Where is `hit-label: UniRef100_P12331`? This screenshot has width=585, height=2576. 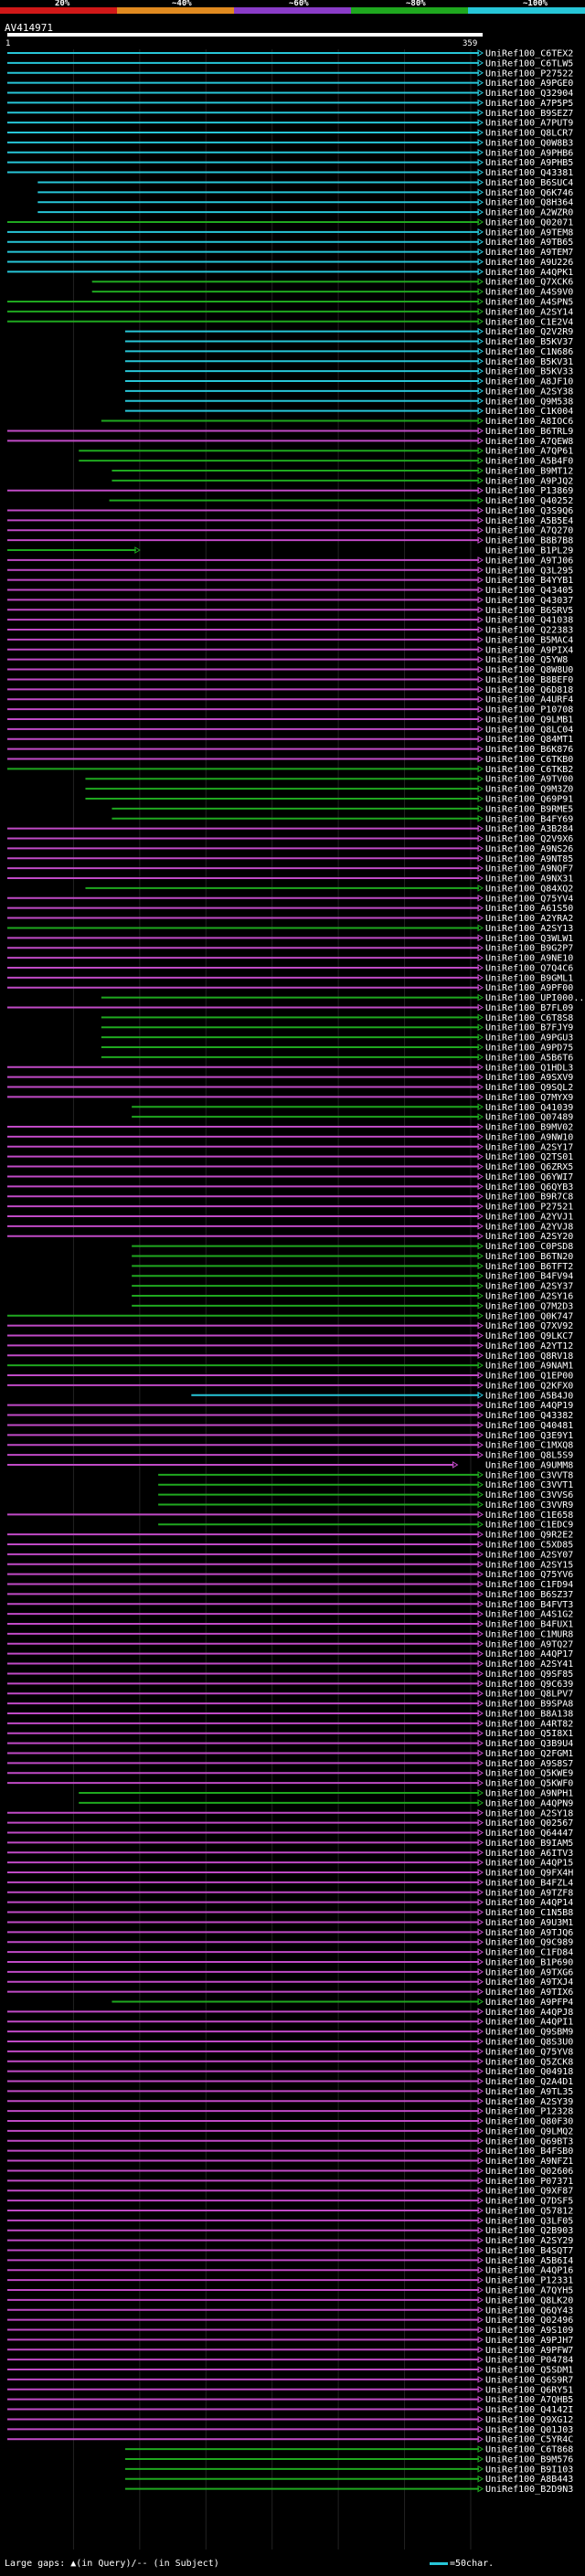 hit-label: UniRef100_P12331 is located at coordinates (529, 2281).